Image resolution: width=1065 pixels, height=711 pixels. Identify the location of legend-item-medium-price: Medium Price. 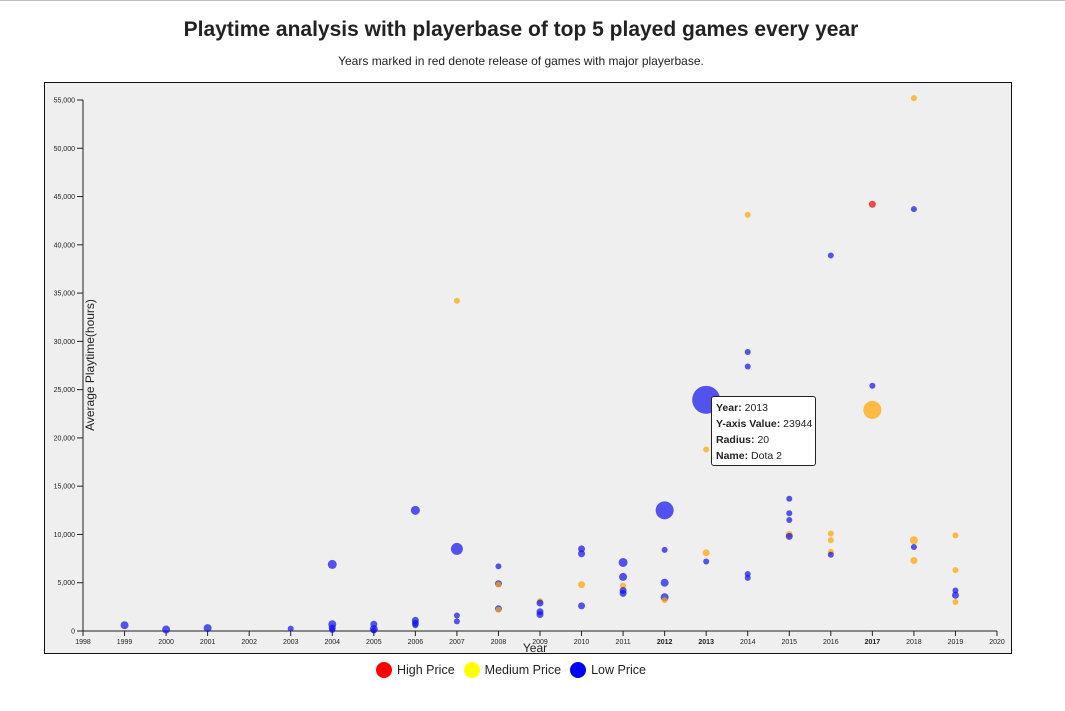
(512, 670).